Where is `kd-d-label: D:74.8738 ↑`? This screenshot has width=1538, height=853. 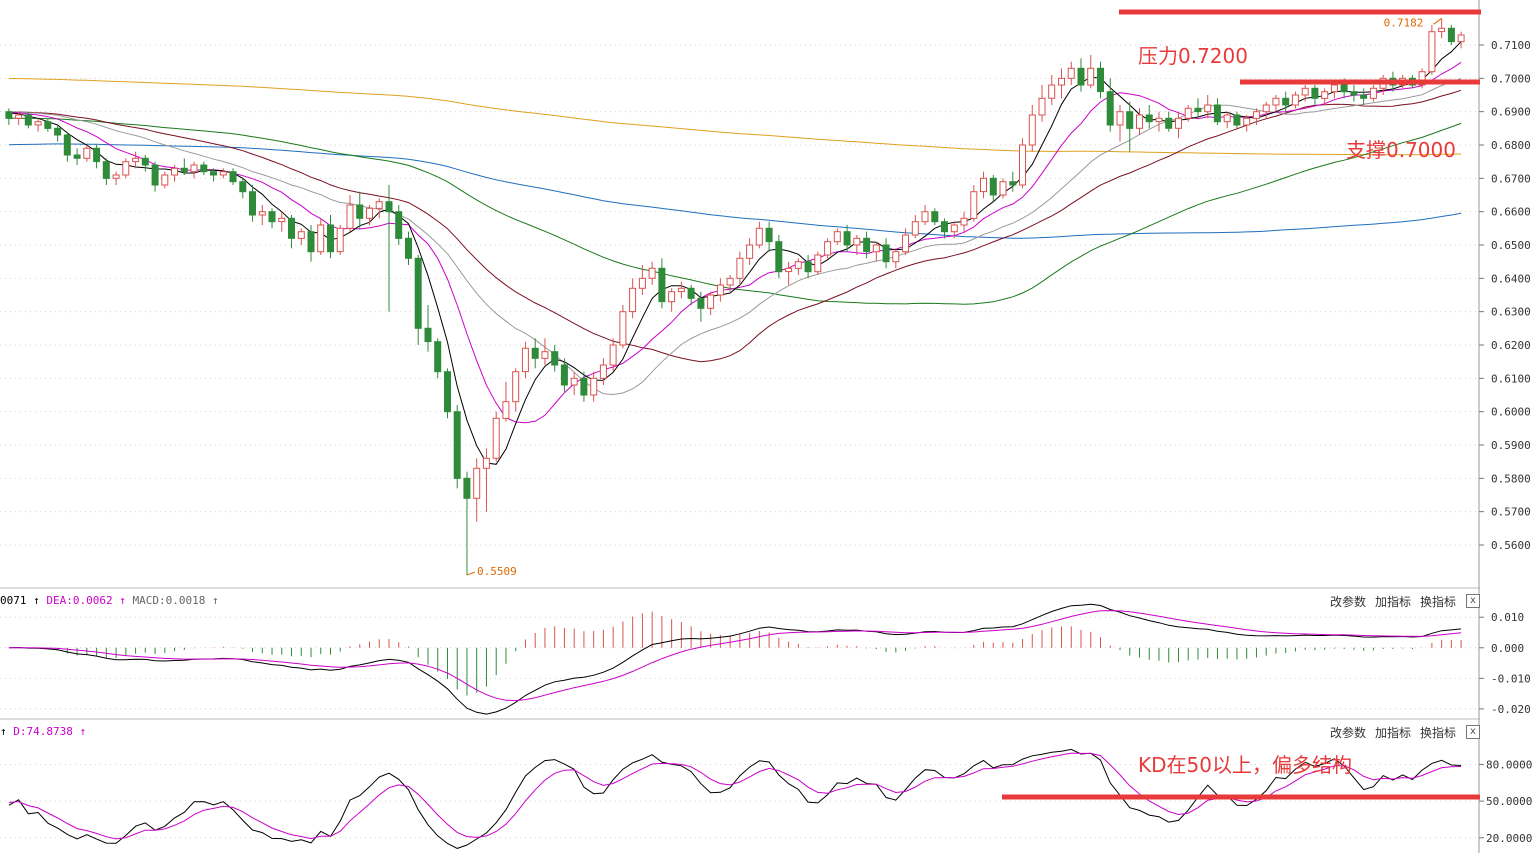
kd-d-label: D:74.8738 ↑ is located at coordinates (50, 731).